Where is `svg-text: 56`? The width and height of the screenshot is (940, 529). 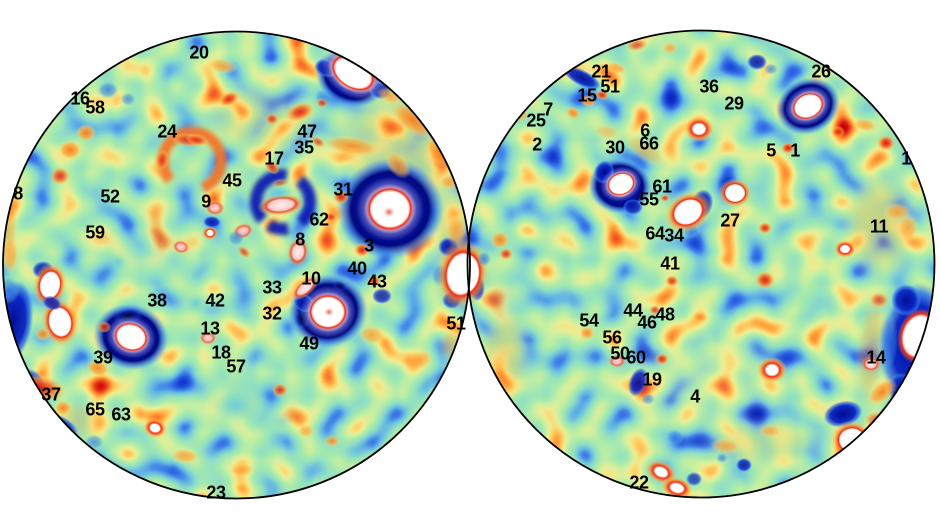 svg-text: 56 is located at coordinates (612, 338).